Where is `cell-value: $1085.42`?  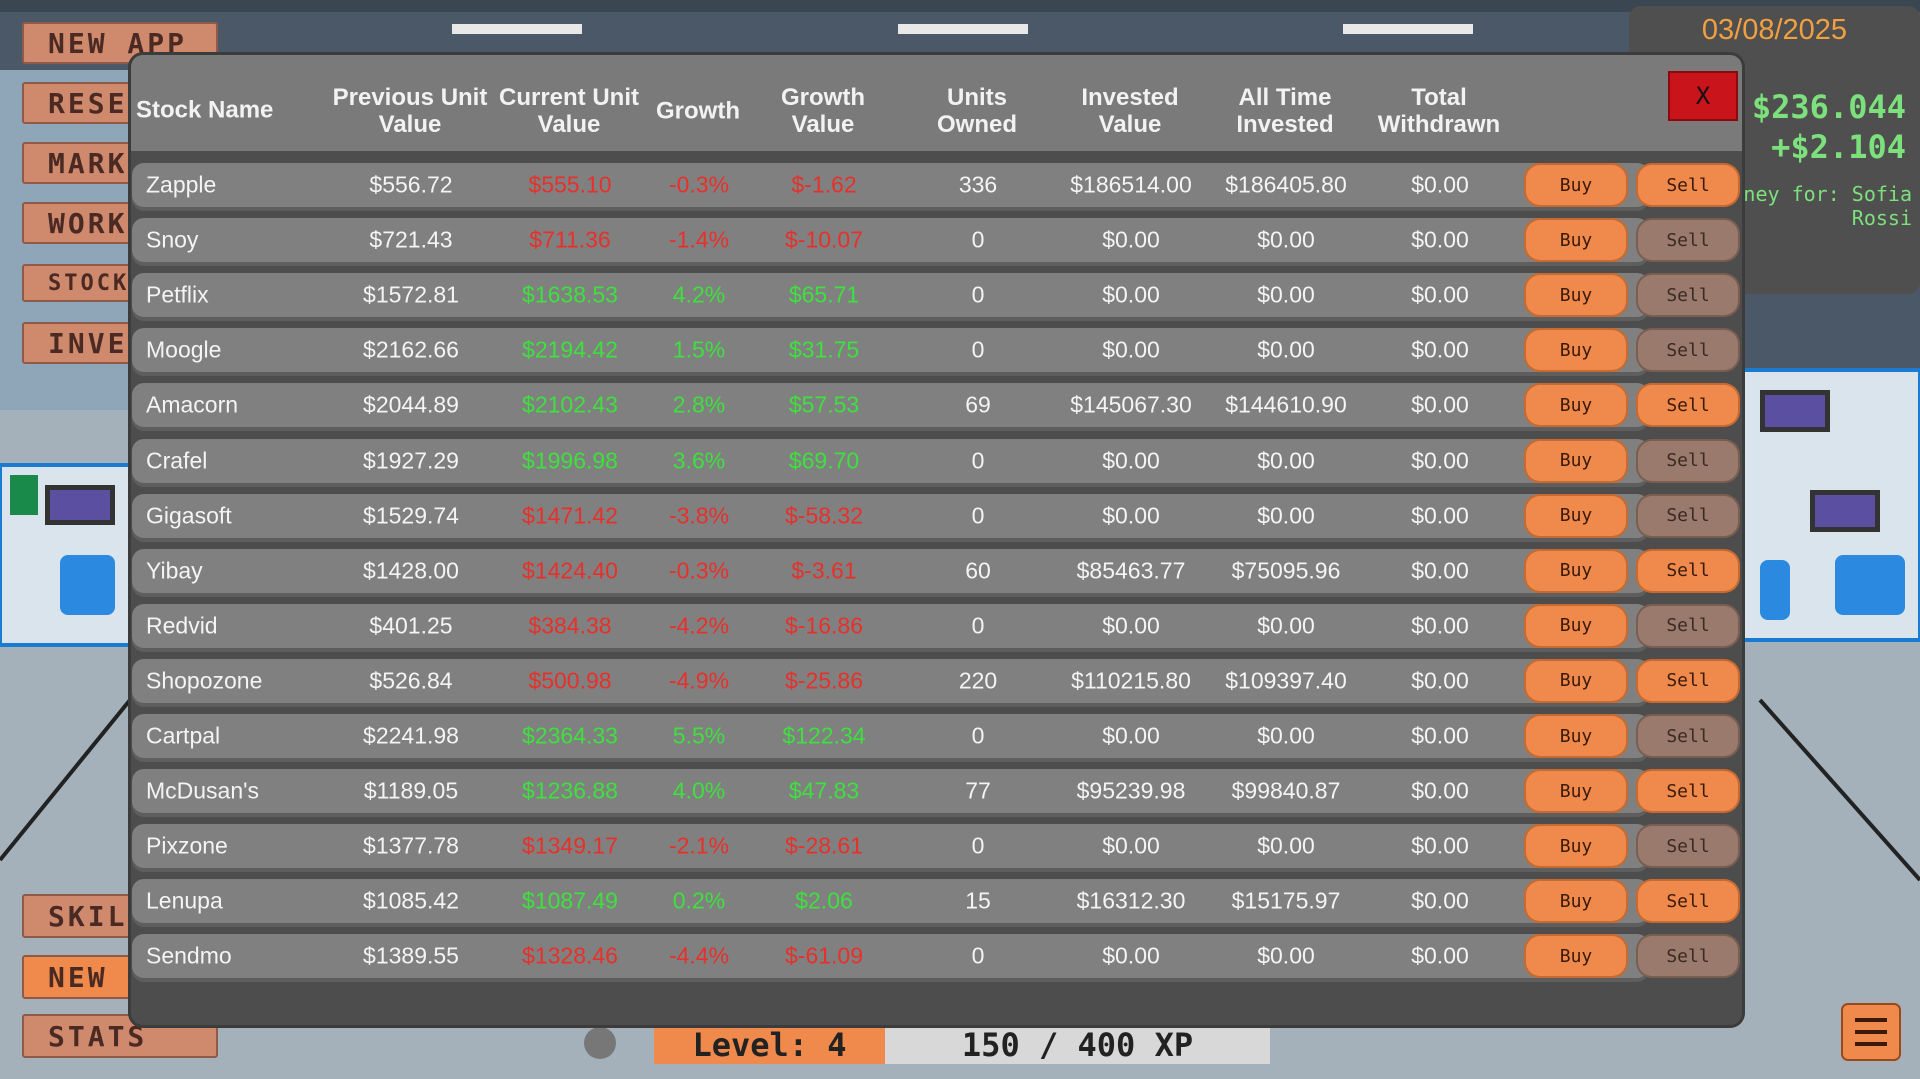 cell-value: $1085.42 is located at coordinates (411, 900).